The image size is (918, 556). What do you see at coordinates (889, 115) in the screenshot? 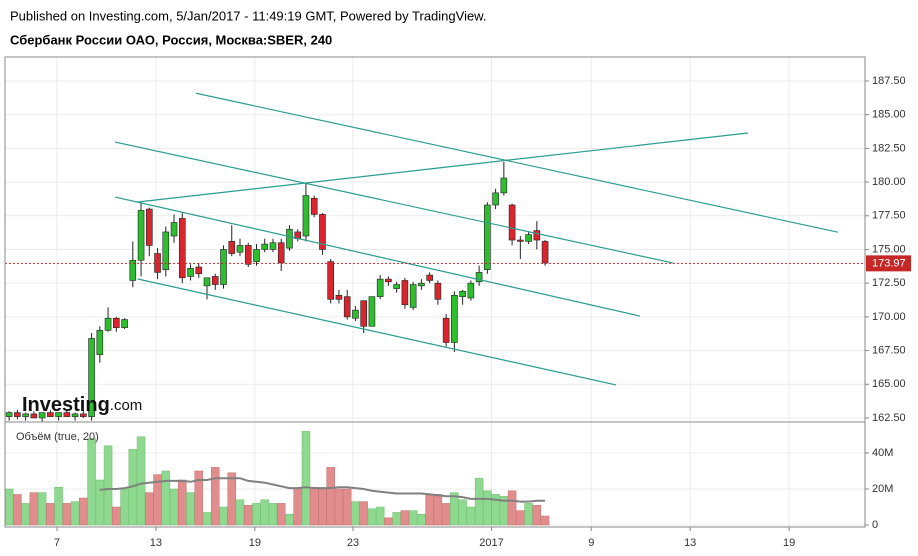
I see `y-tick-label: 185.00` at bounding box center [889, 115].